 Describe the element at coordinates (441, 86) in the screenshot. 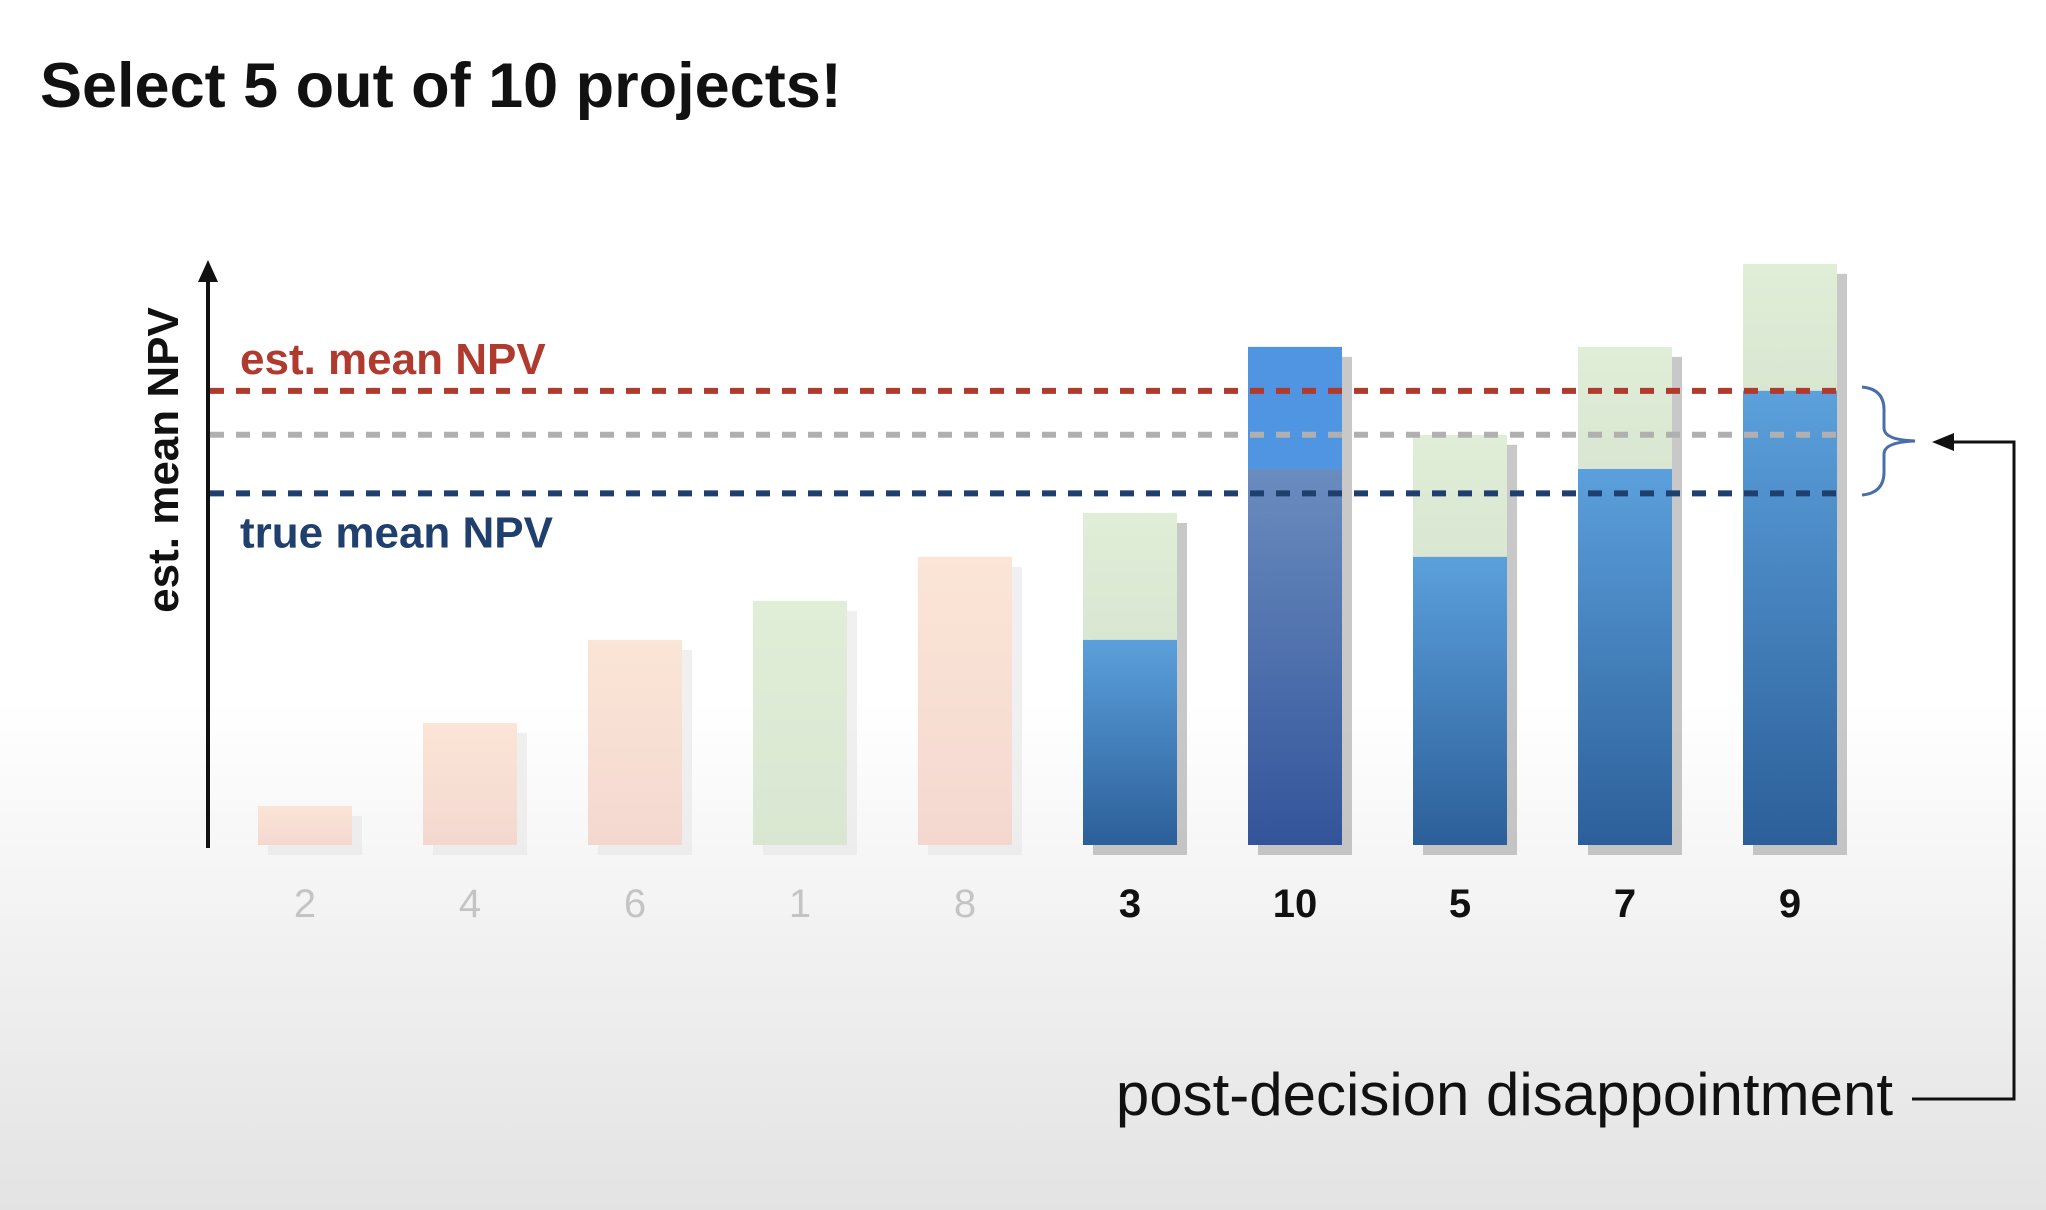

I see `slide-title: Select 5 out of 10 projects!` at that location.